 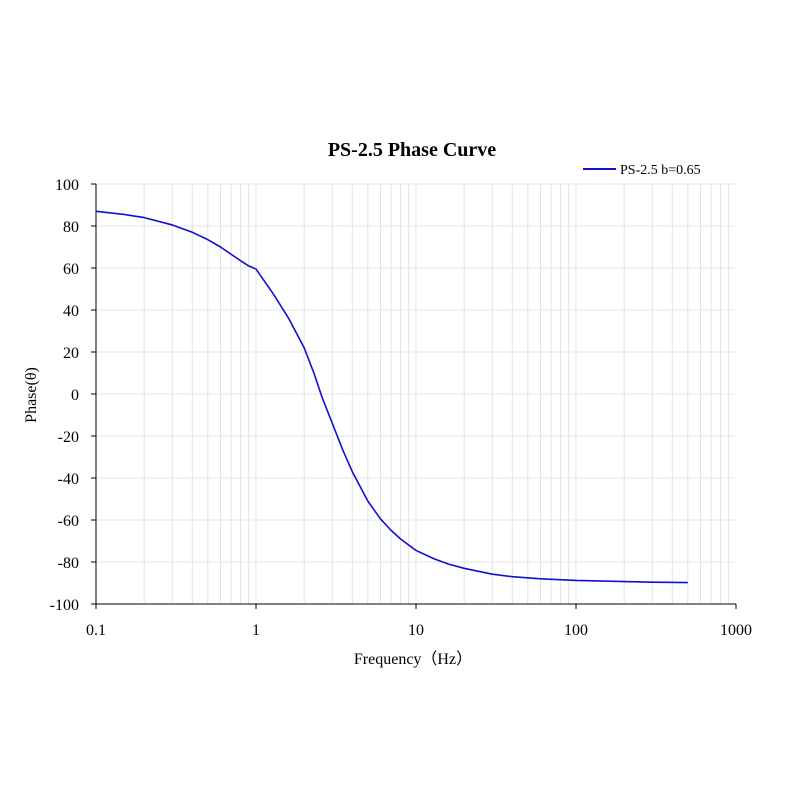 I want to click on legend: PS-2.5 b=0.65, so click(x=642, y=170).